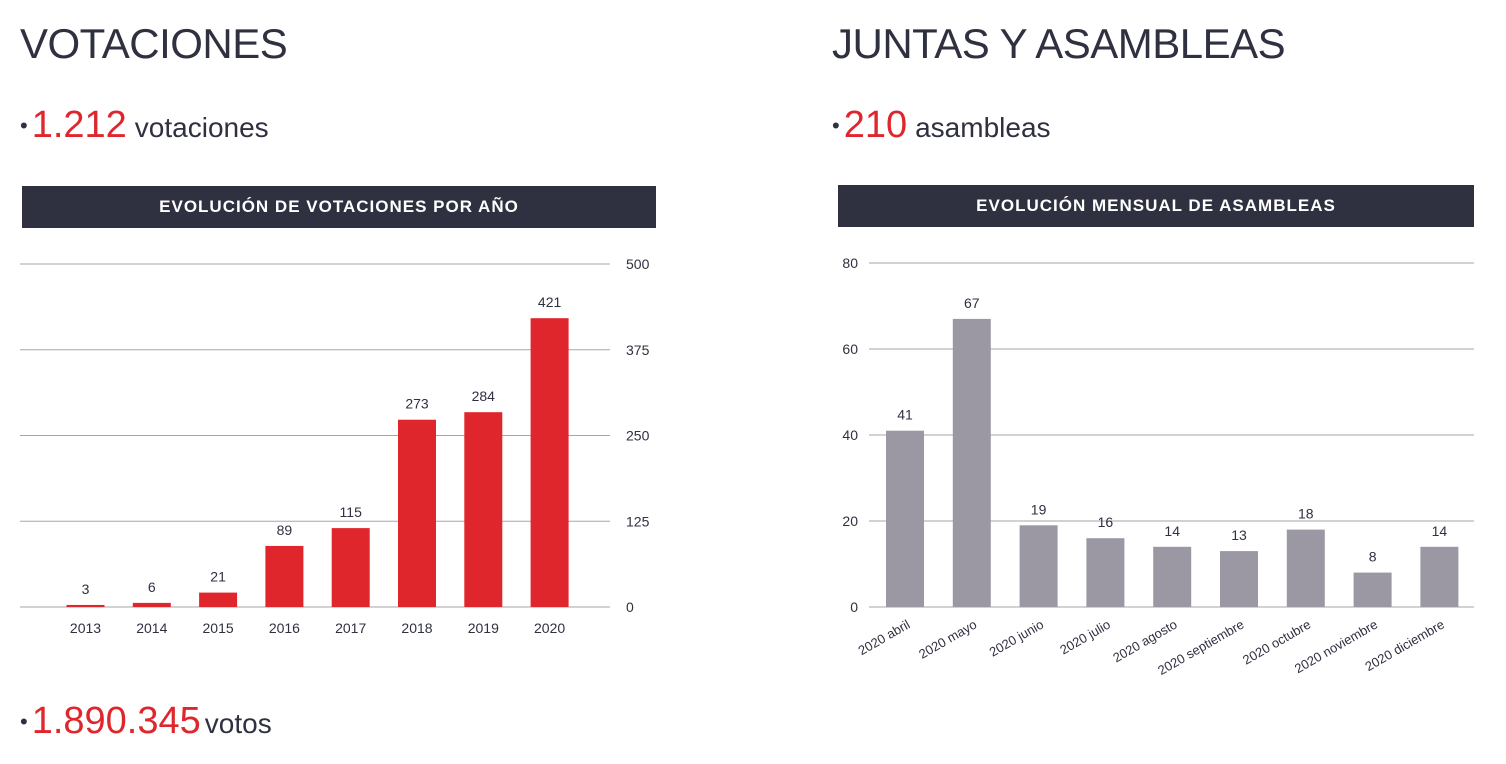 The height and width of the screenshot is (764, 1506). I want to click on votos-stat: • 1.890.345 votos, so click(146, 721).